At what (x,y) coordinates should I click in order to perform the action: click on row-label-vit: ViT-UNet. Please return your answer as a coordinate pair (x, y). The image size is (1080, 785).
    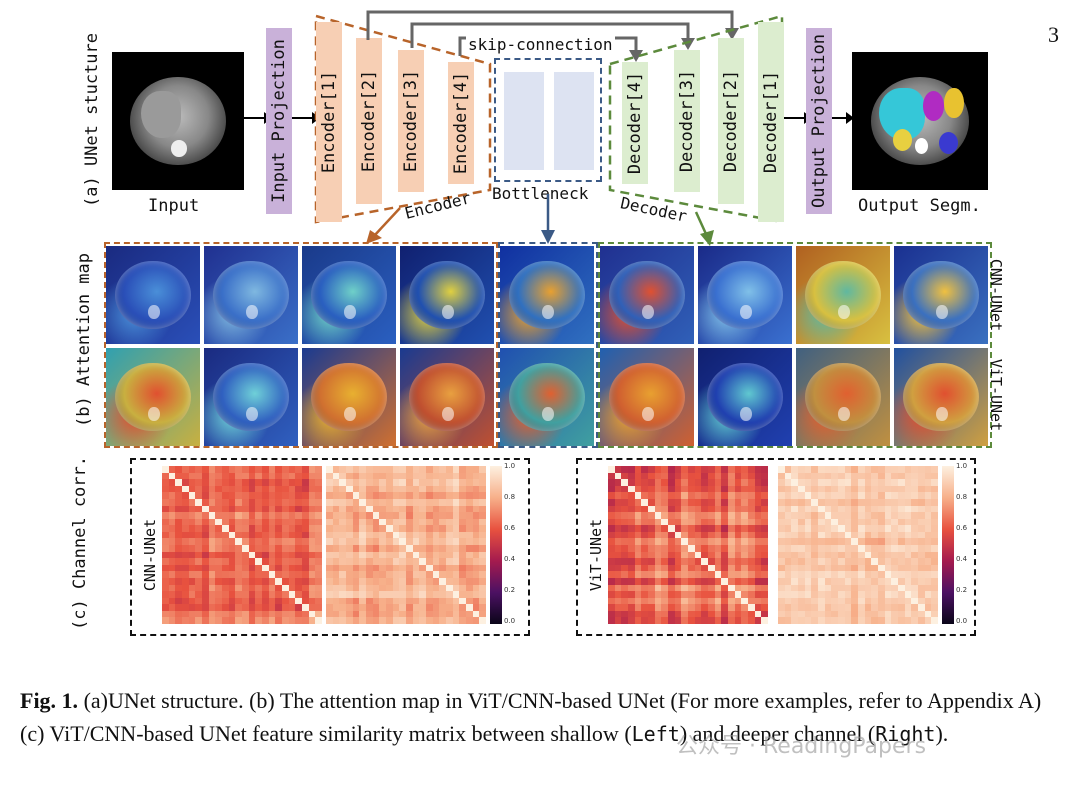
    Looking at the image, I should click on (996, 395).